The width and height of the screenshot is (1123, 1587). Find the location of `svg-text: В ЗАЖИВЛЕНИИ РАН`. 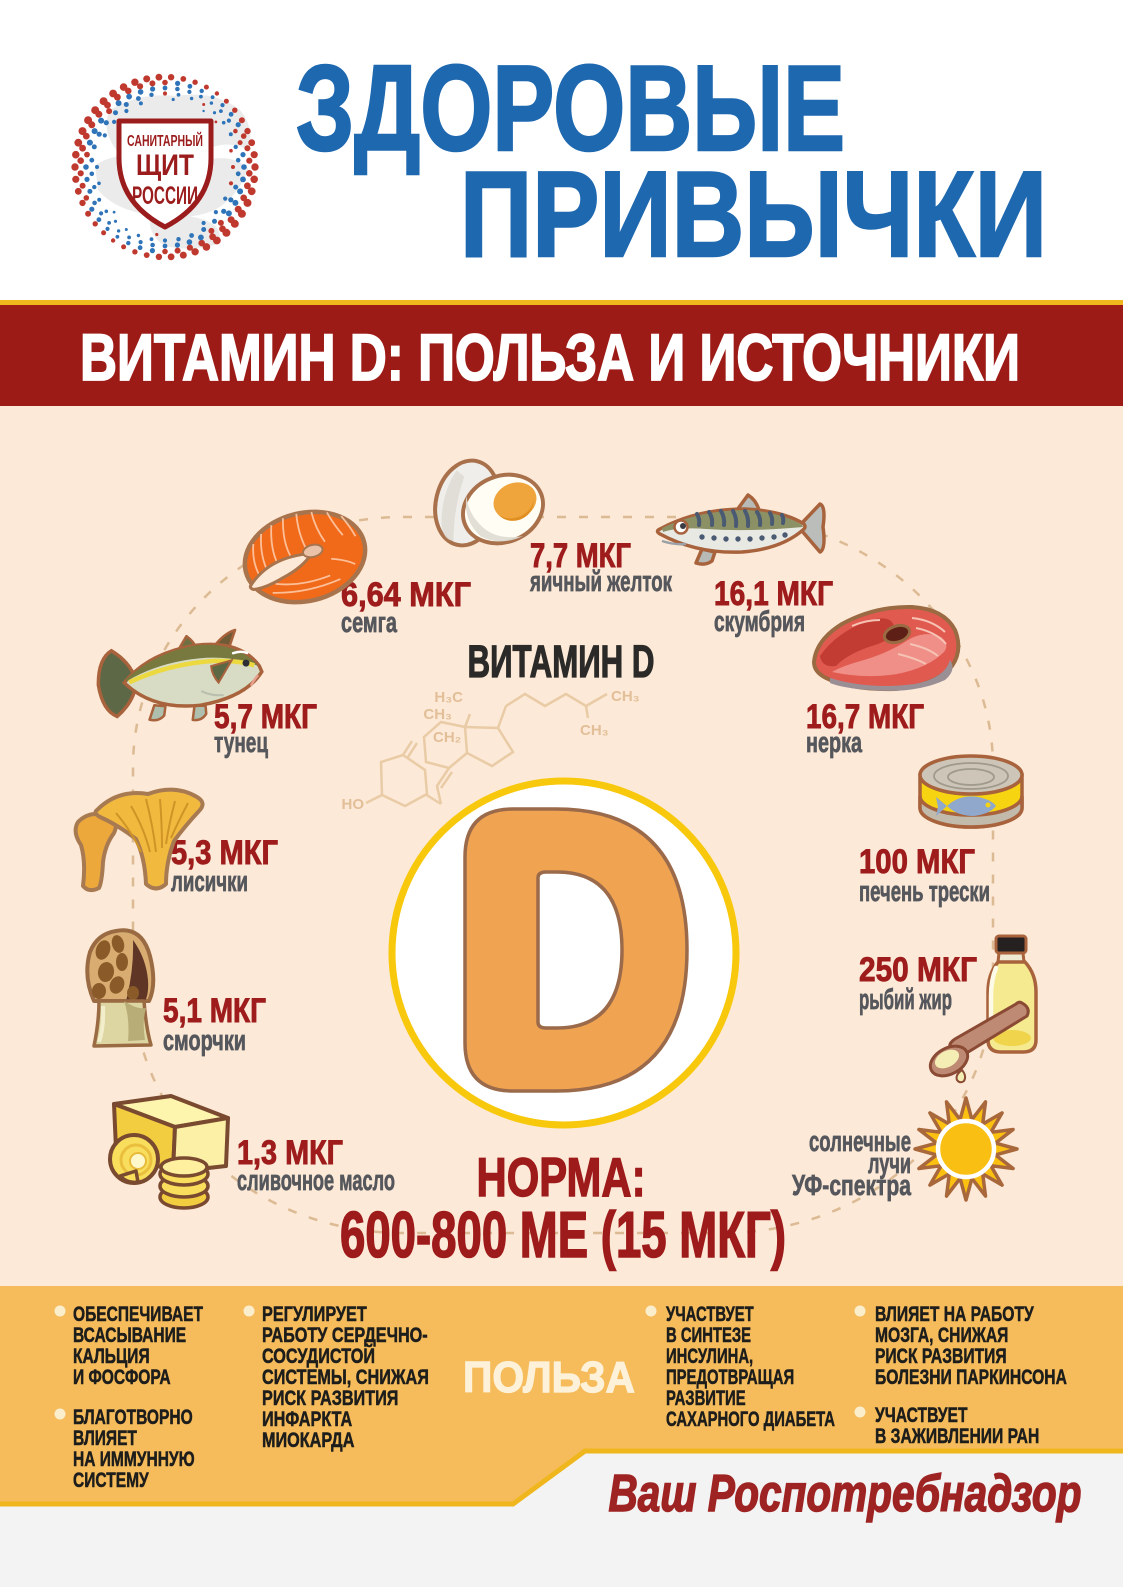

svg-text: В ЗАЖИВЛЕНИИ РАН is located at coordinates (957, 1436).